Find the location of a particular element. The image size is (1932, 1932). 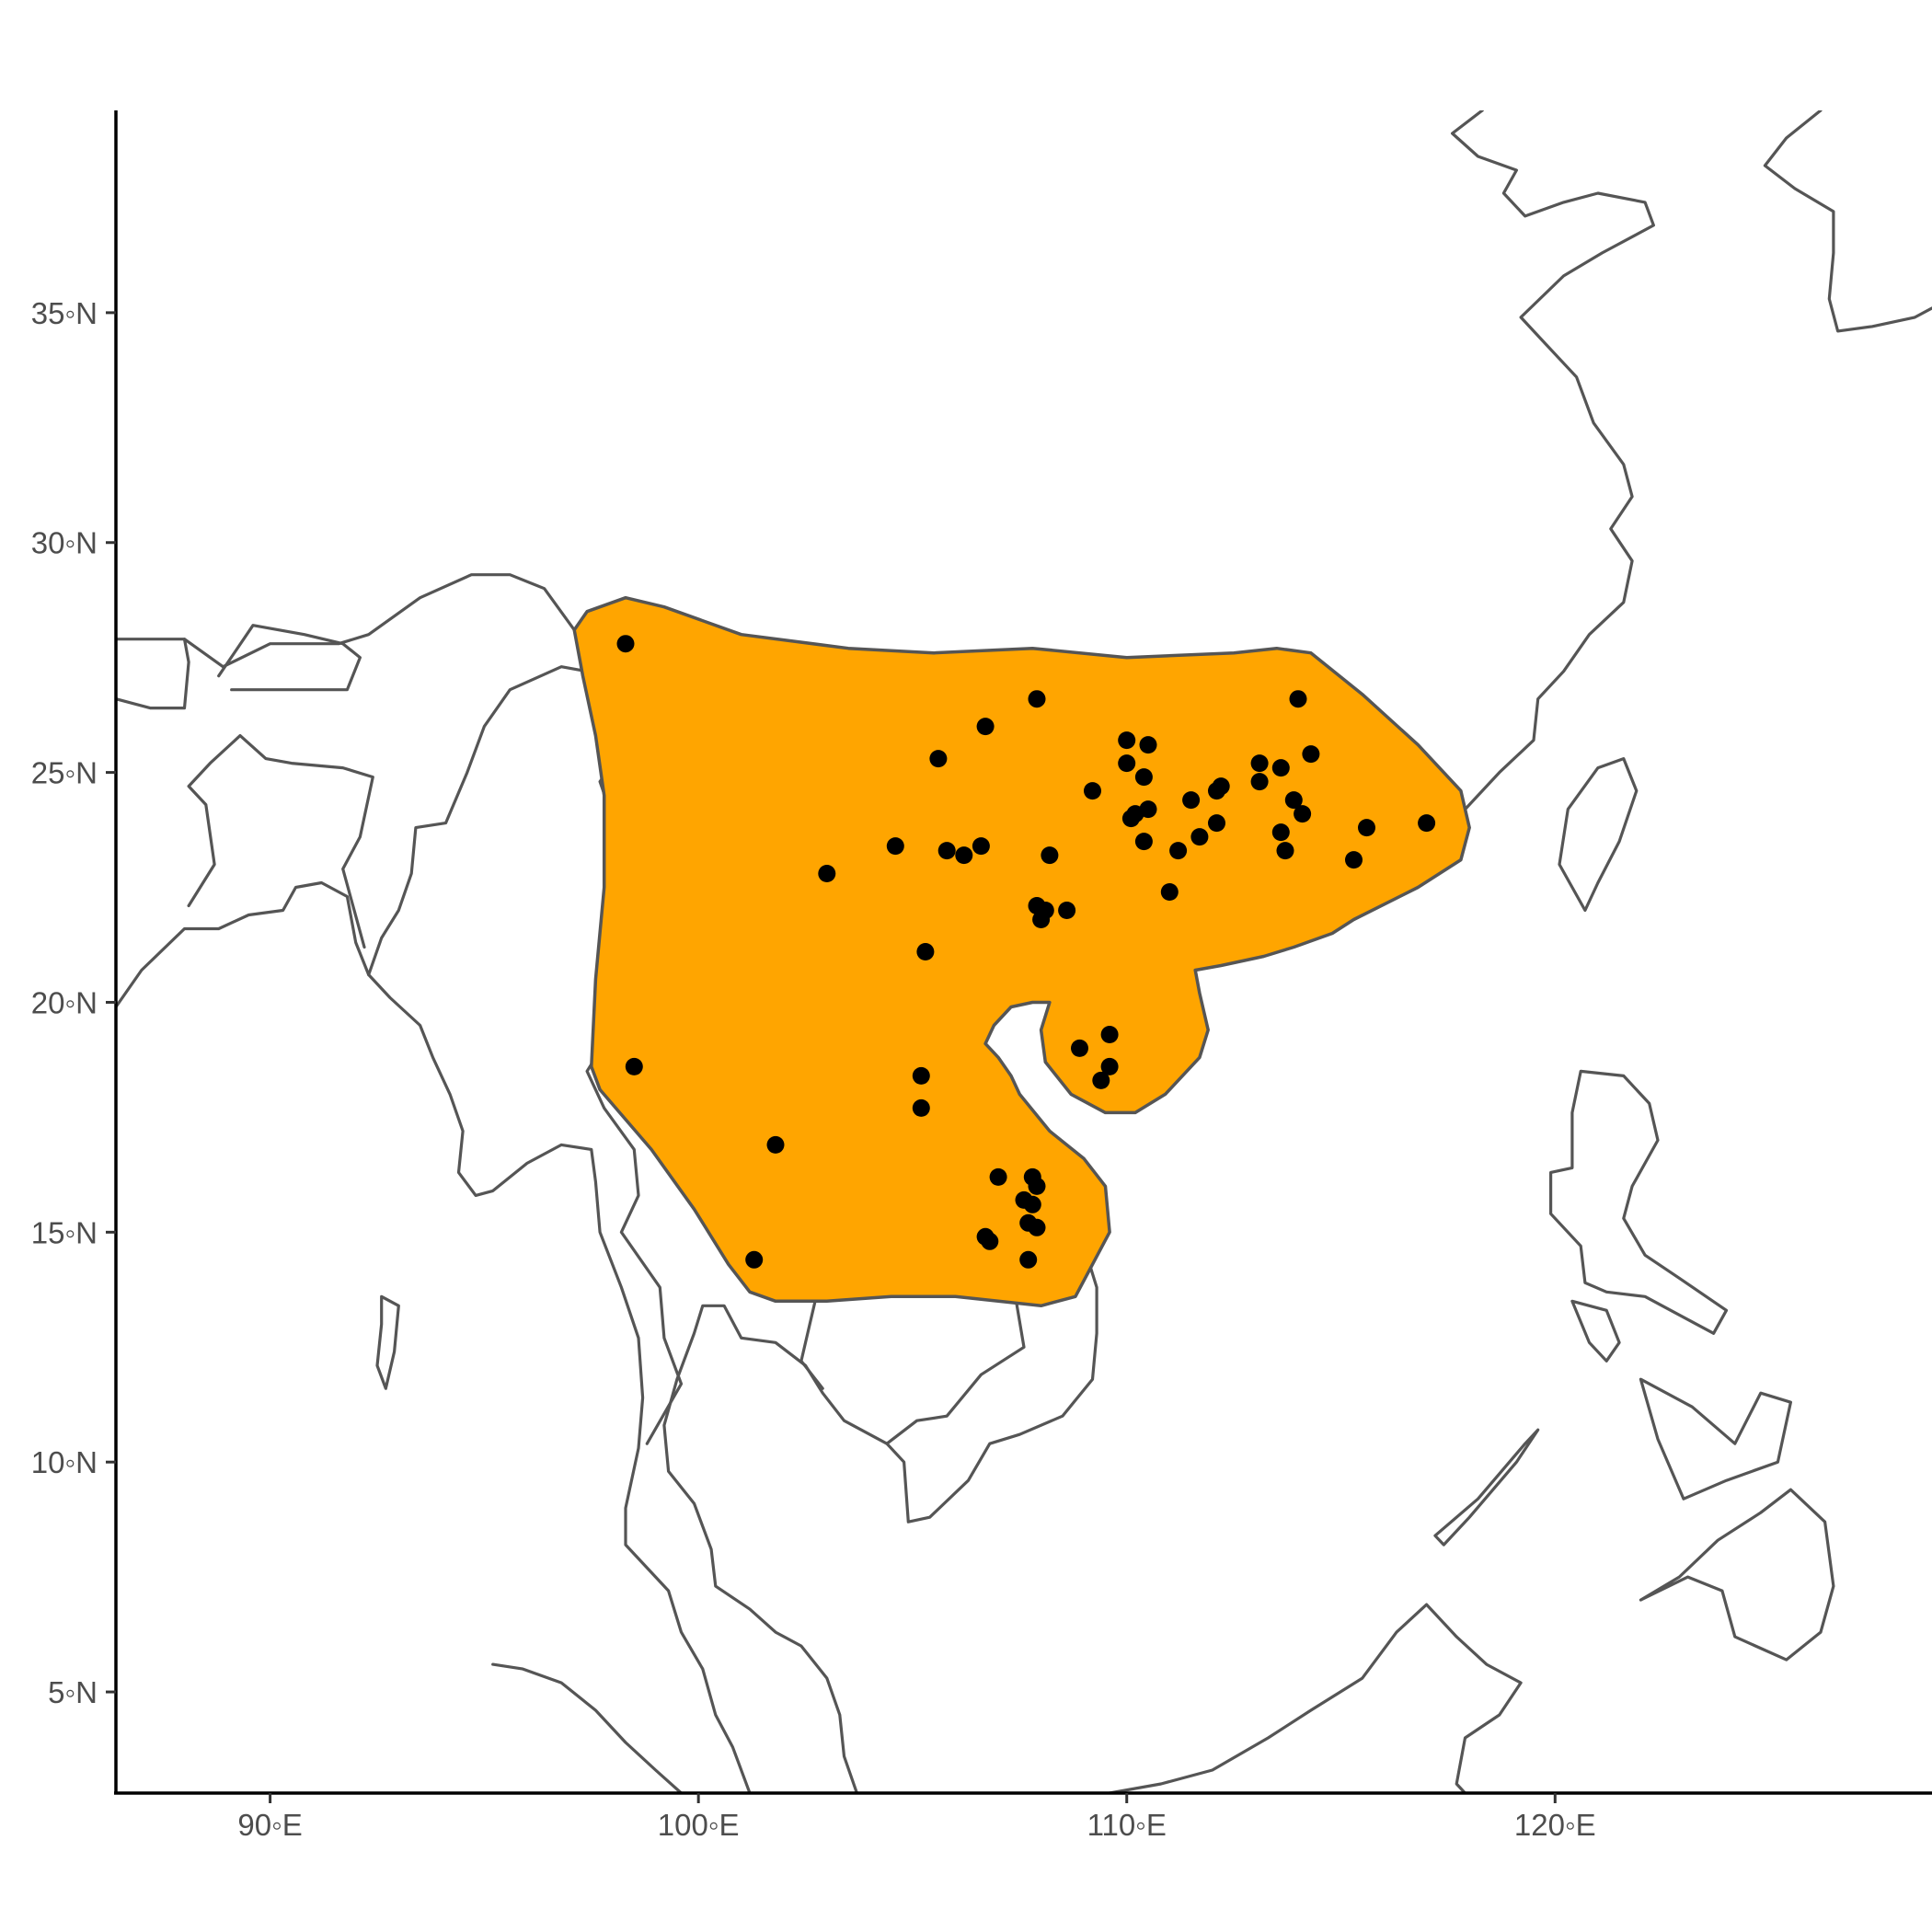

y-tick-label: 35◦N is located at coordinates (64, 313).